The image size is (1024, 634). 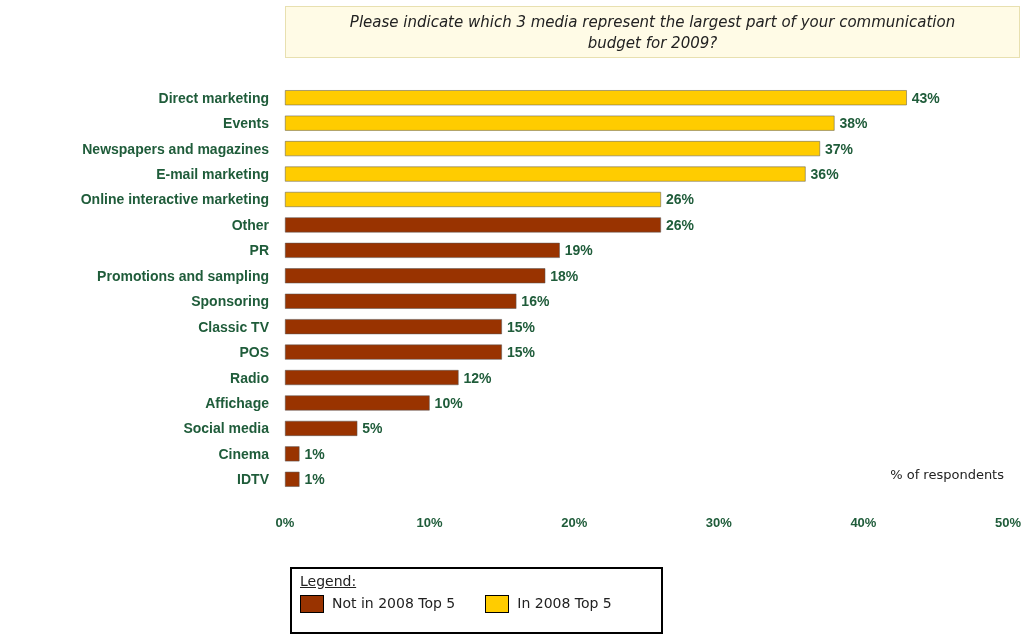 What do you see at coordinates (1008, 522) in the screenshot?
I see `x-tick-label: 50%` at bounding box center [1008, 522].